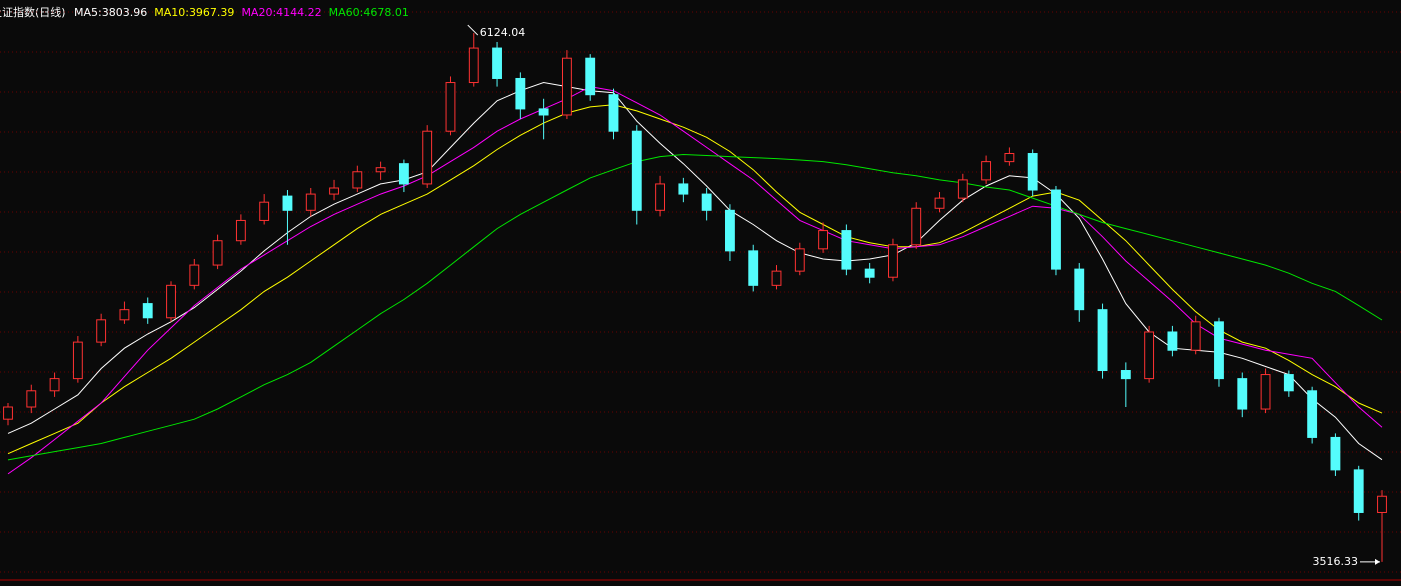  Describe the element at coordinates (473, 30) in the screenshot. I see `high-arrow` at that location.